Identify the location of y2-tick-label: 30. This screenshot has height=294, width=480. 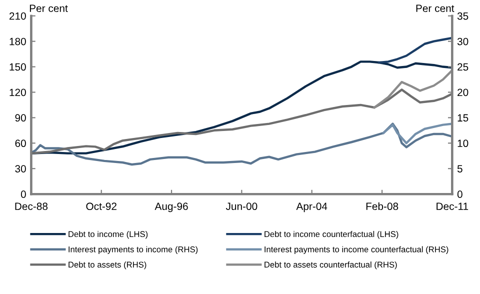
(462, 42).